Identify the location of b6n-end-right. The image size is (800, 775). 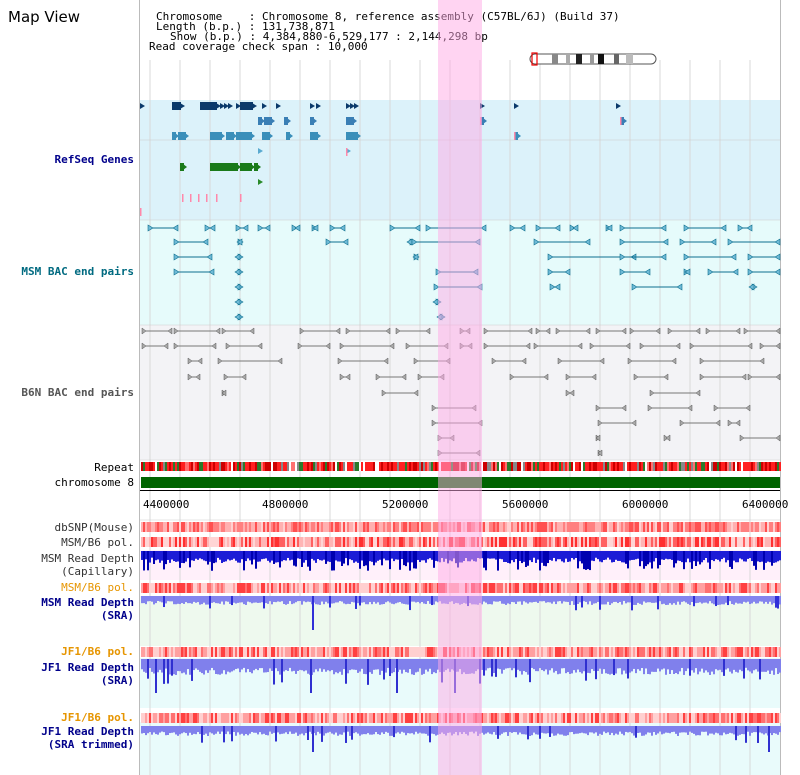
(600, 453).